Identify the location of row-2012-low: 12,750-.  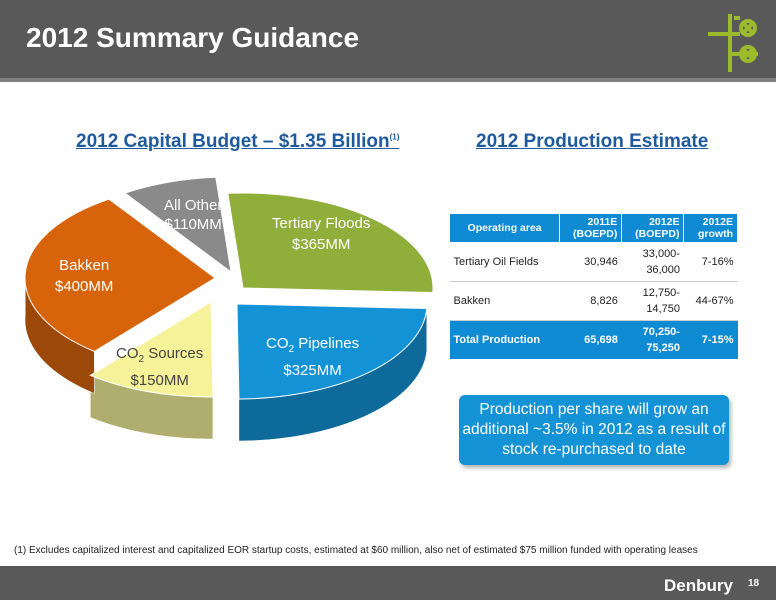
(661, 293).